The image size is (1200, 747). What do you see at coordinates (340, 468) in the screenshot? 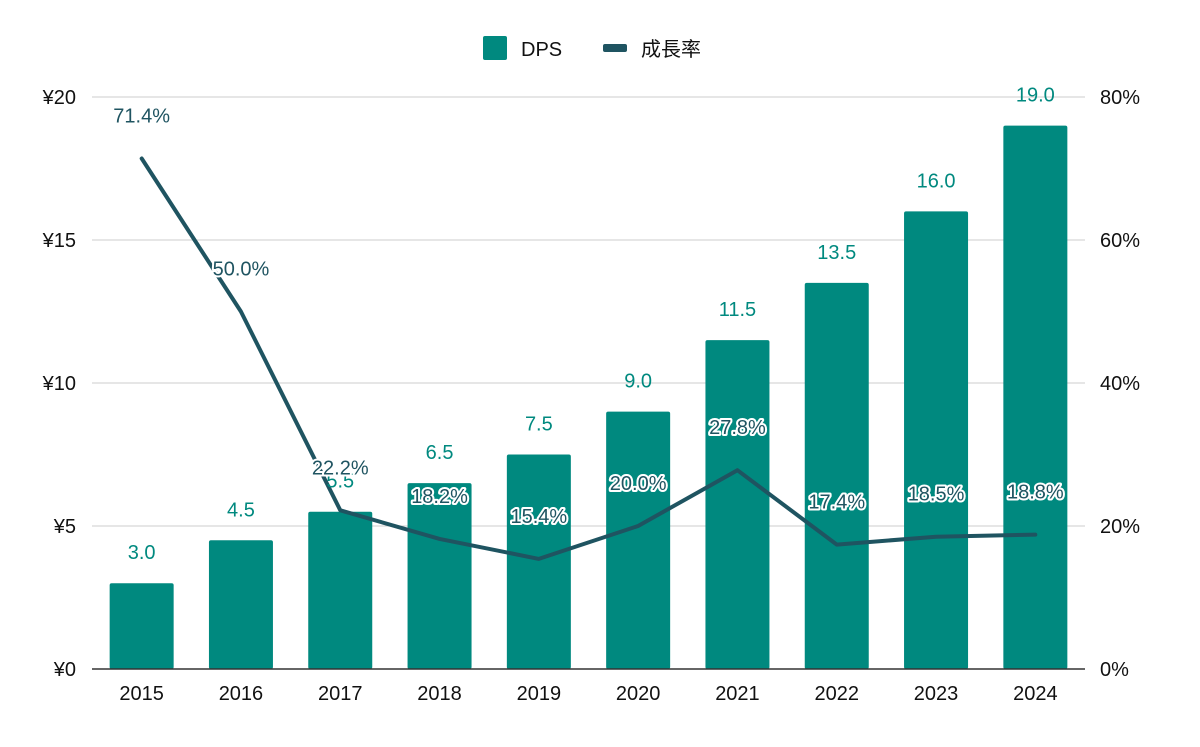
I see `growth-value-label-2017: 22.2%` at bounding box center [340, 468].